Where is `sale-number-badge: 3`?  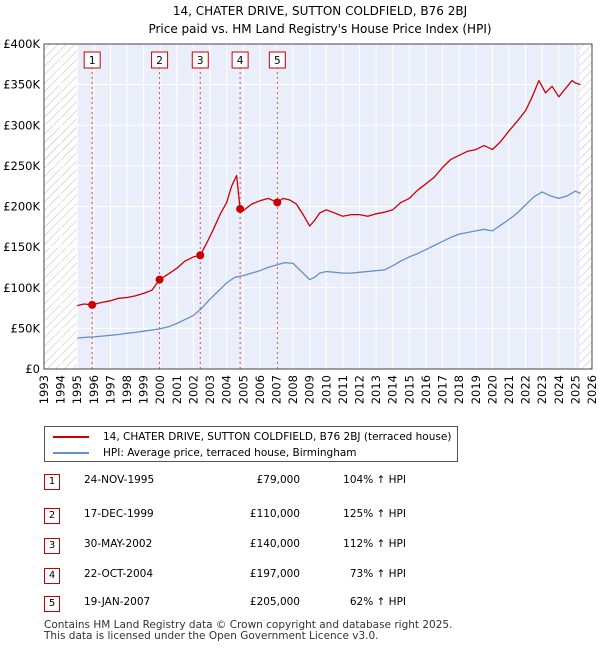
sale-number-badge: 3 is located at coordinates (52, 546).